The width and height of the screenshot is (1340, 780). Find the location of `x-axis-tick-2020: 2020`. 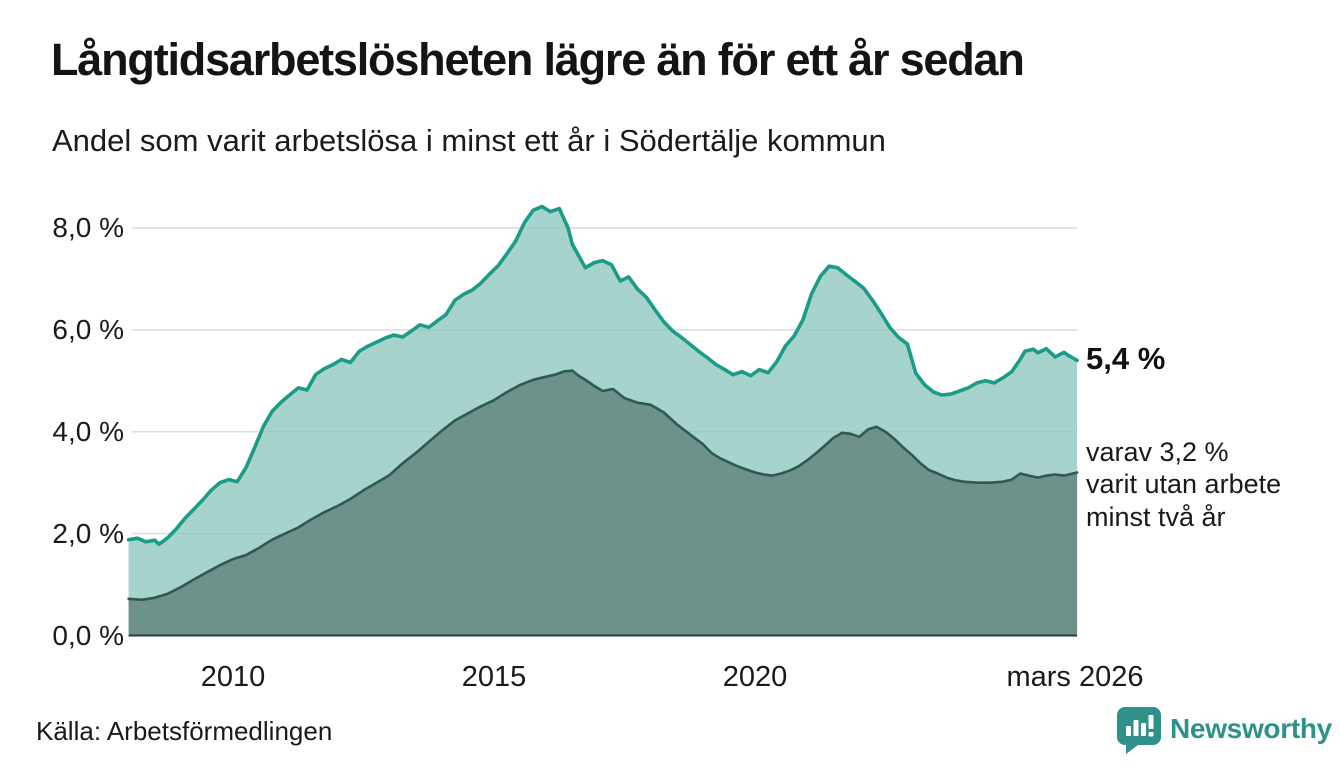

x-axis-tick-2020: 2020 is located at coordinates (755, 677).